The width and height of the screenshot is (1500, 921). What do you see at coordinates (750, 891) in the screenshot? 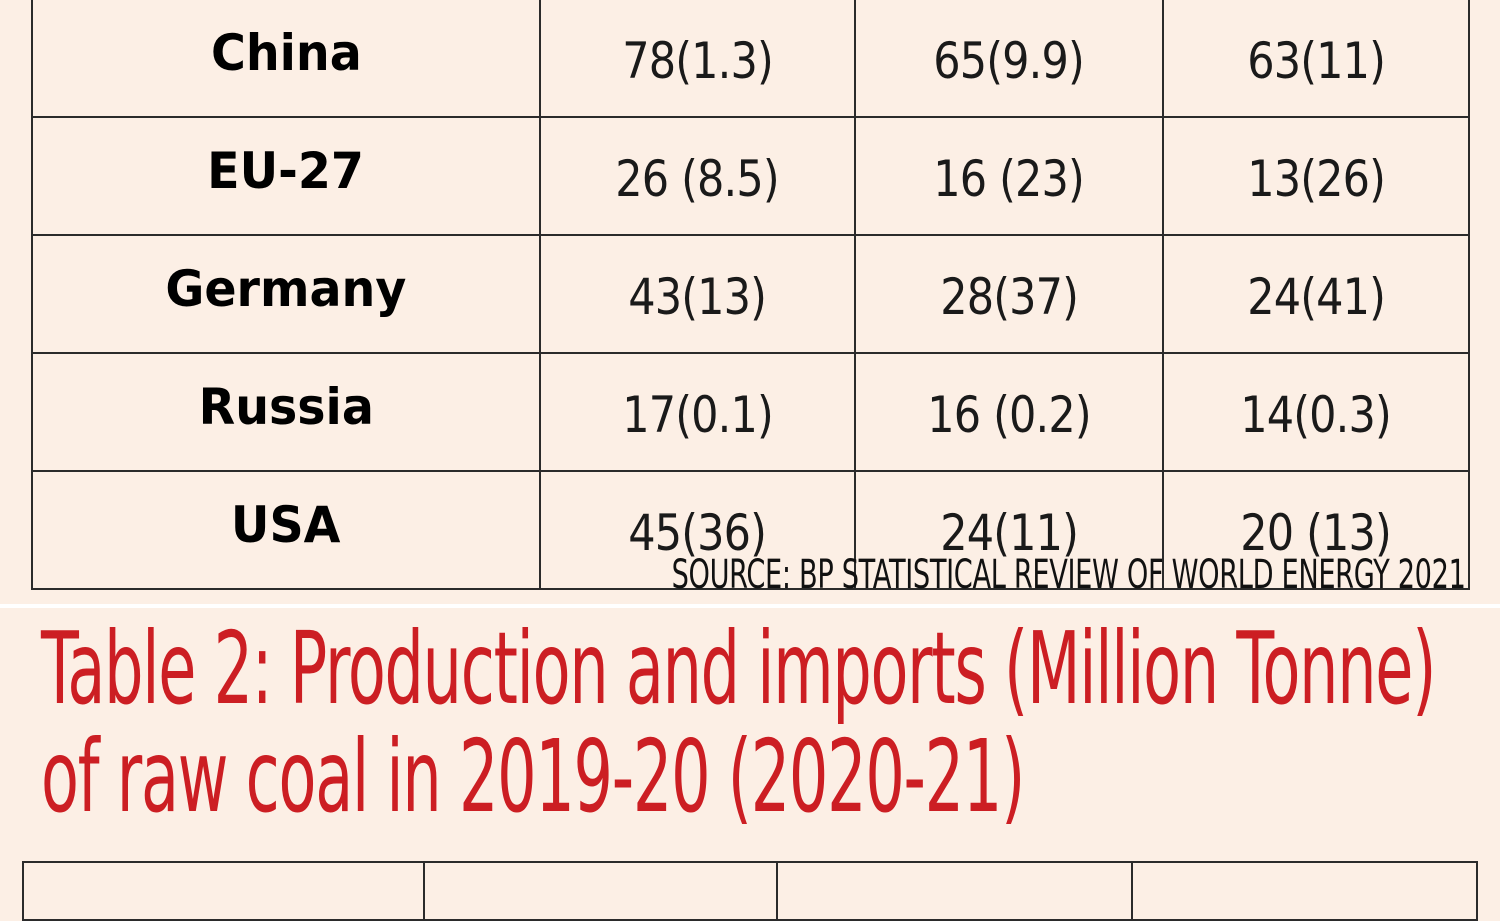
I see `coal-table-2-header` at bounding box center [750, 891].